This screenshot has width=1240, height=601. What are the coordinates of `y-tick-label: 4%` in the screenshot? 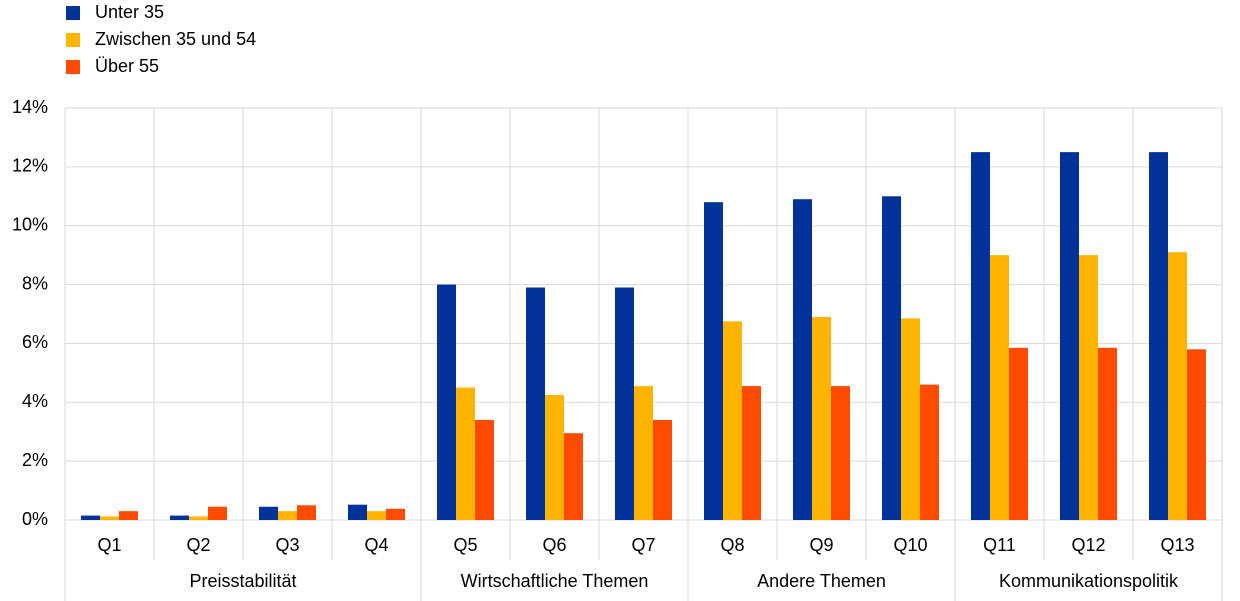 It's located at (35, 401).